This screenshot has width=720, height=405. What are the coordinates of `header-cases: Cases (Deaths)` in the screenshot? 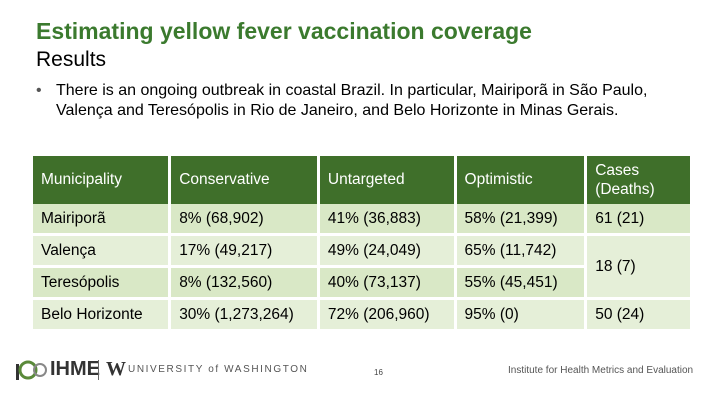 It's located at (639, 180).